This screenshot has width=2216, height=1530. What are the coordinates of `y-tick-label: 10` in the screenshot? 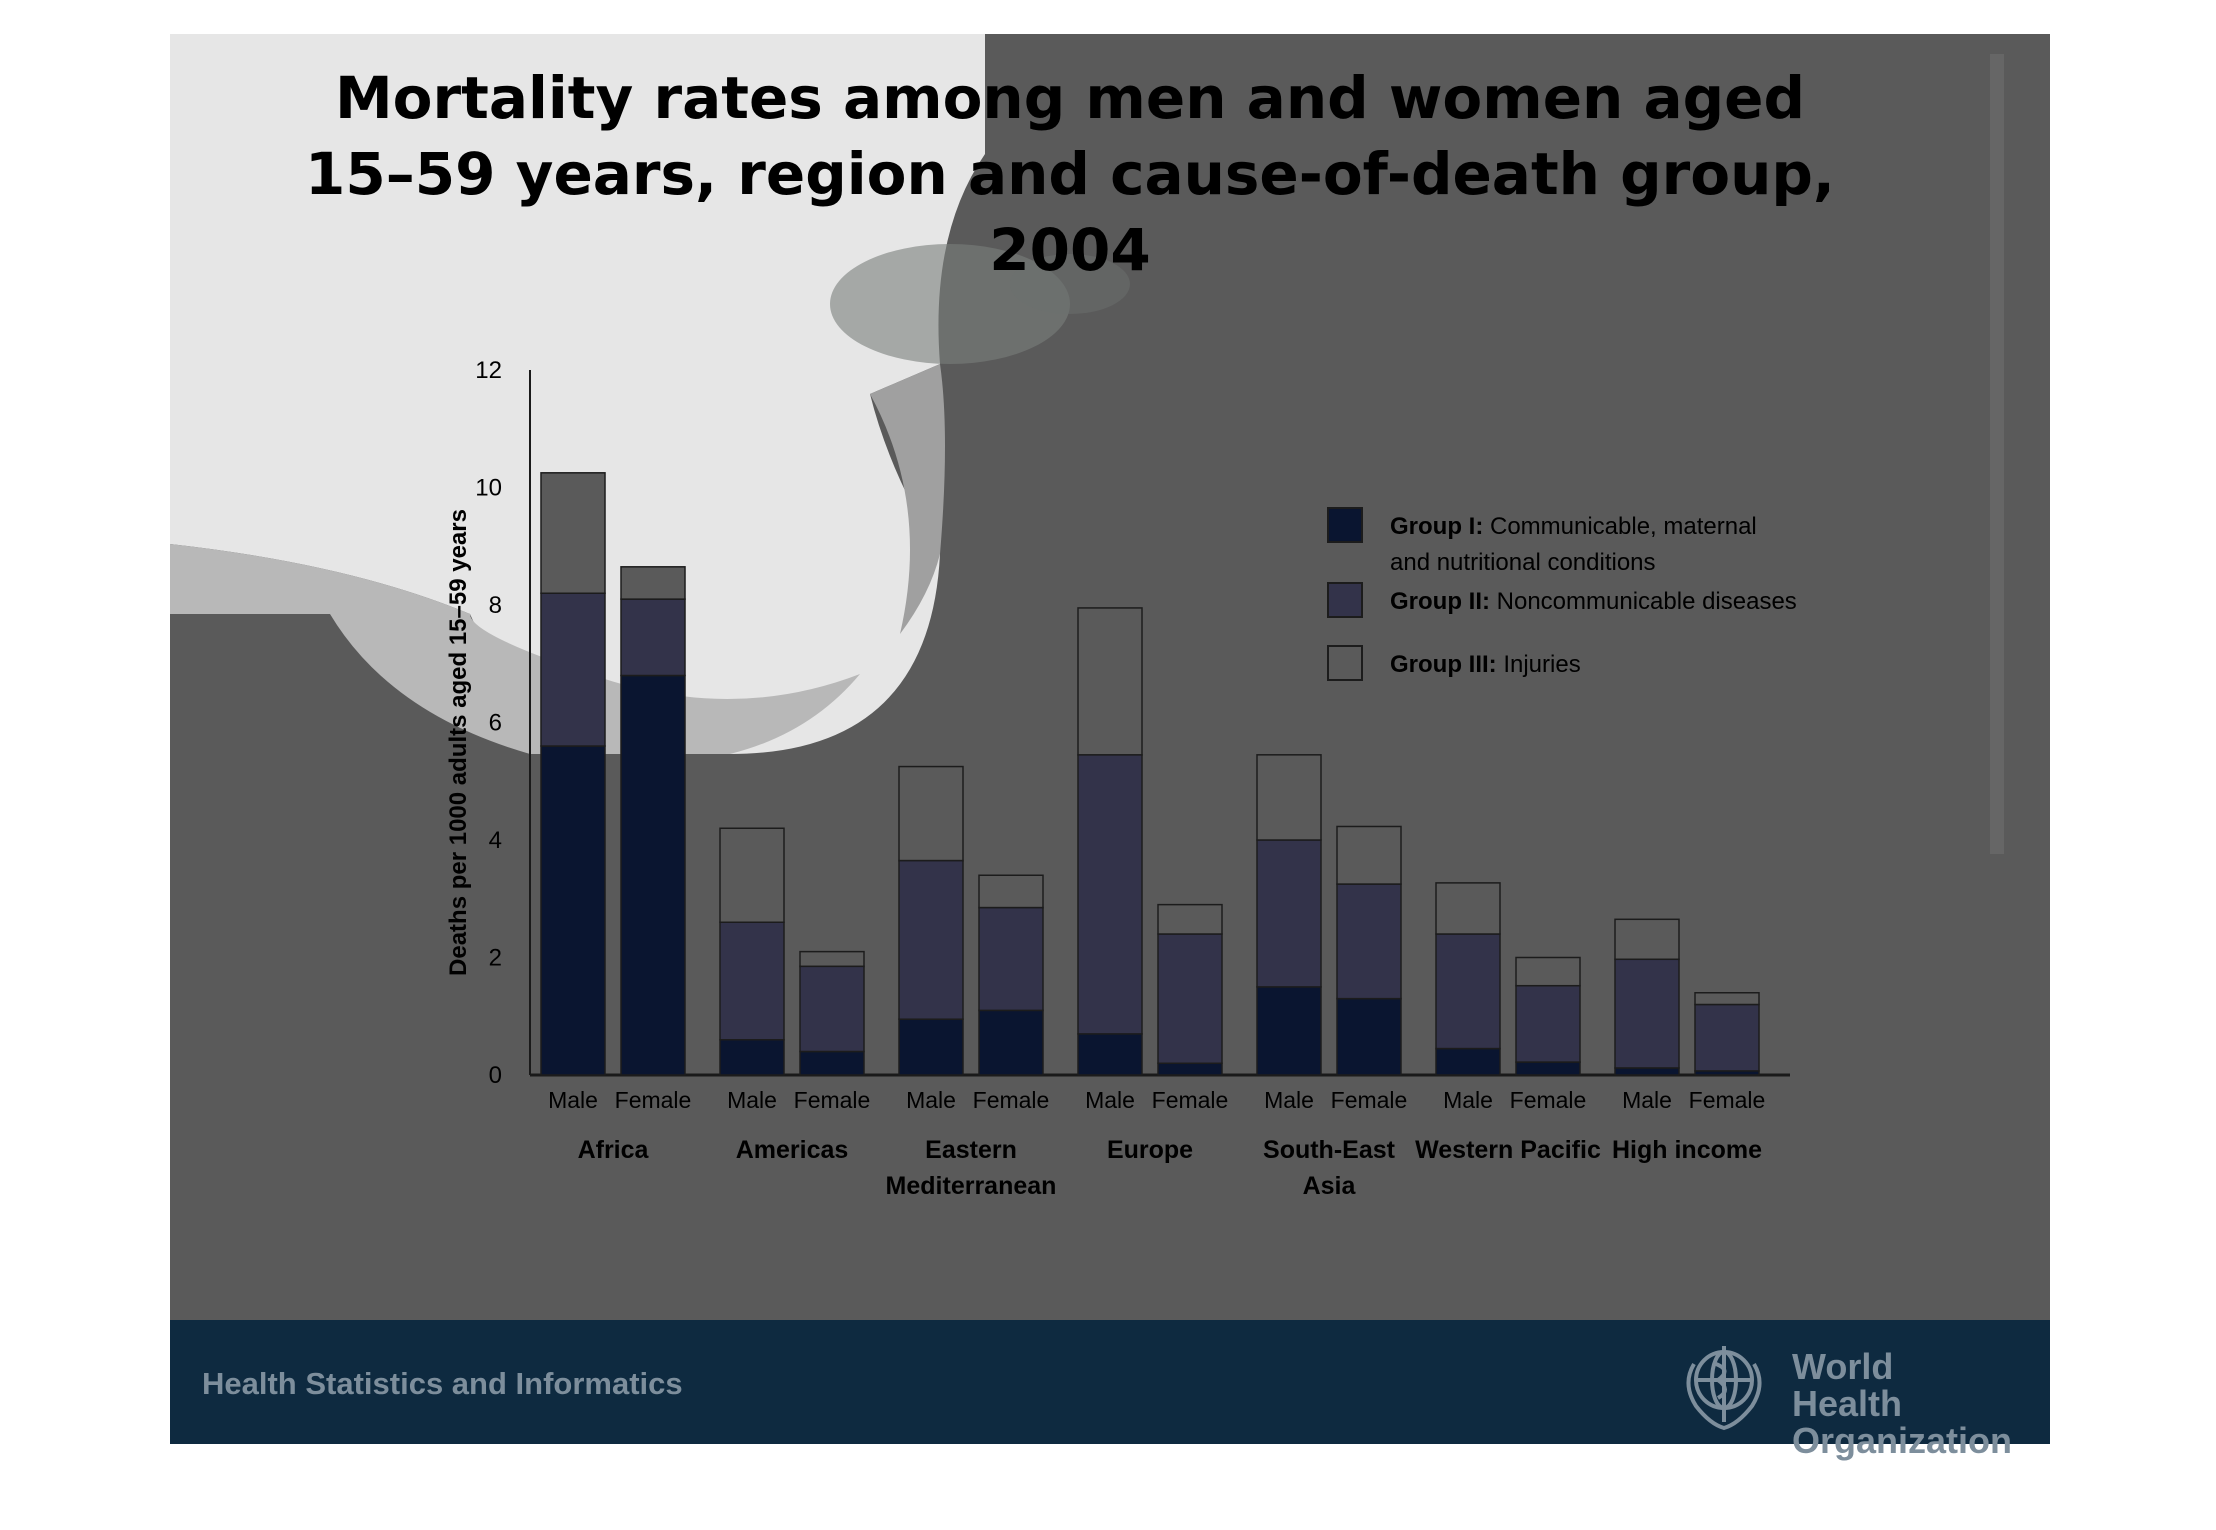 It's located at (488, 488).